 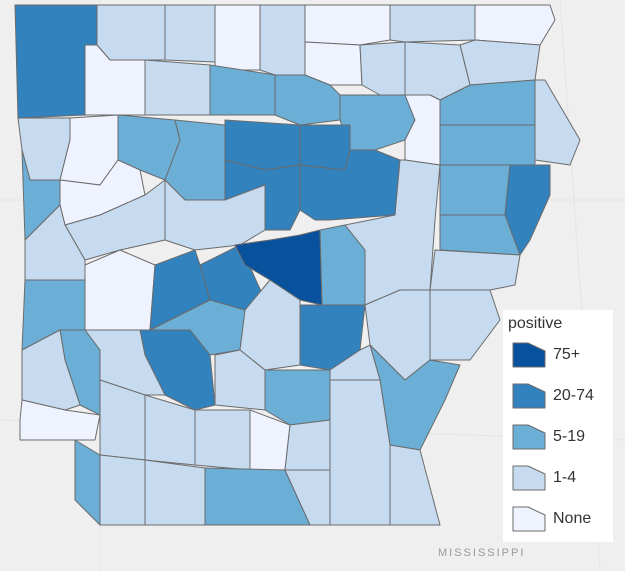 What do you see at coordinates (566, 354) in the screenshot?
I see `legend-label: 75+` at bounding box center [566, 354].